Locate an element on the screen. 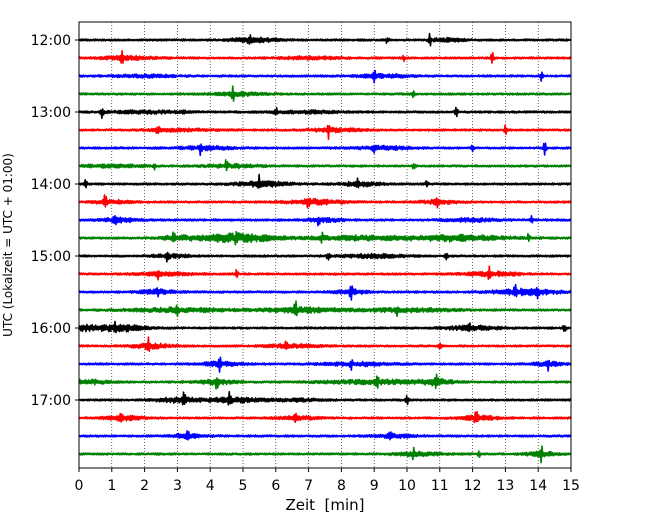  y-tick-label: 12:00 is located at coordinates (51, 41).